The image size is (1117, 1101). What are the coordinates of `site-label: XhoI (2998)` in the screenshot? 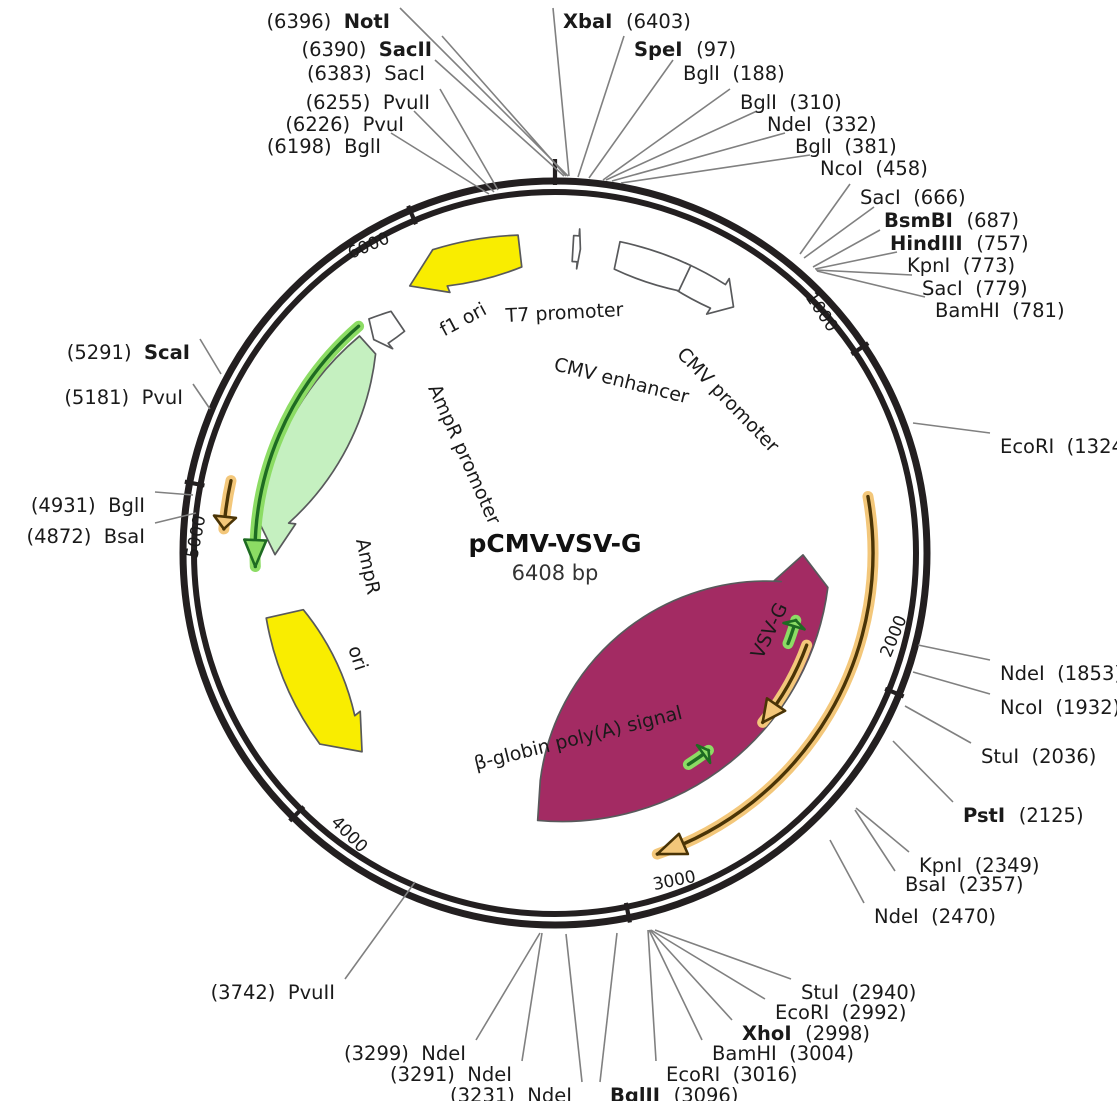 It's located at (806, 1033).